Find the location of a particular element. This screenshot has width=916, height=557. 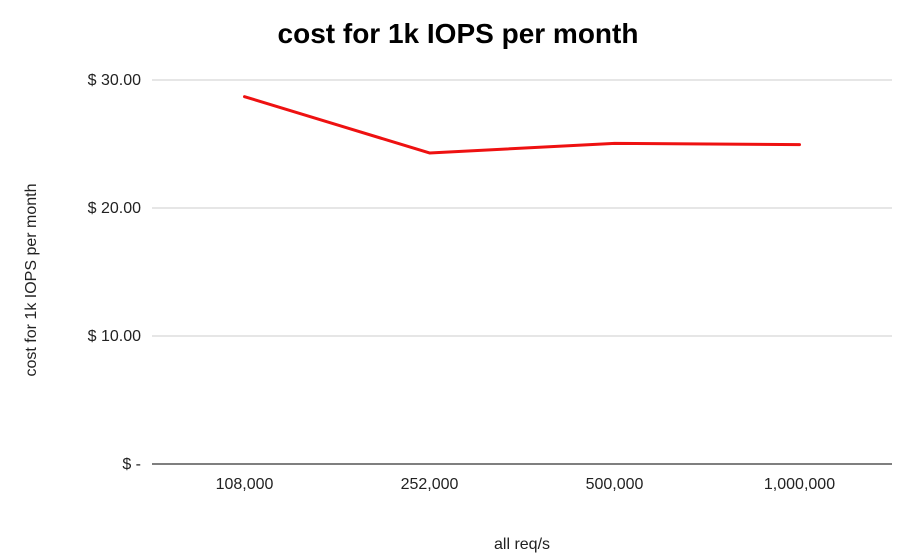

chart-title: cost for 1k IOPS per month is located at coordinates (458, 33).